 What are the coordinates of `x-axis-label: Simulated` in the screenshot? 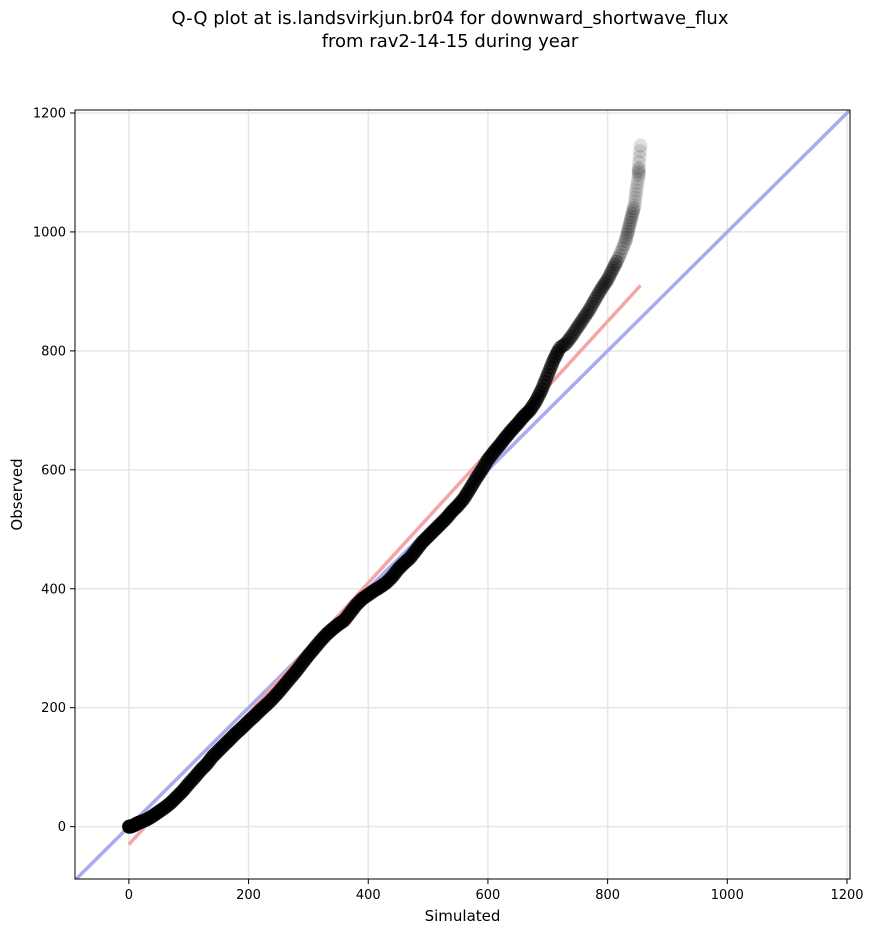 It's located at (463, 916).